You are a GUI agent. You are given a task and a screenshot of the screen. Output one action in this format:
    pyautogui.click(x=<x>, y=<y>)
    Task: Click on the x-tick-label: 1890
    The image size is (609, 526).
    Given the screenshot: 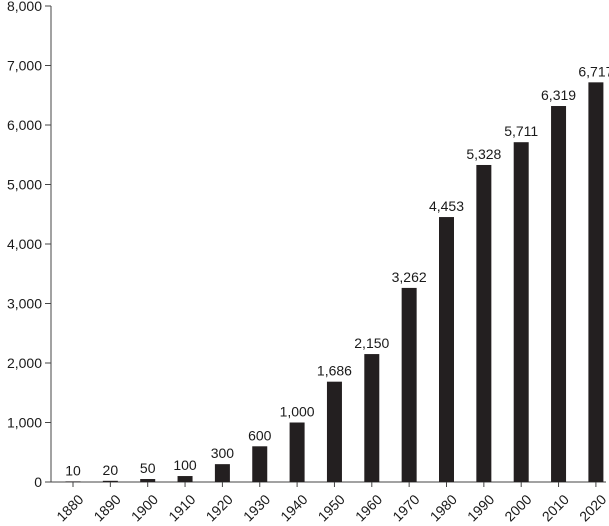 What is the action you would take?
    pyautogui.click(x=106, y=507)
    